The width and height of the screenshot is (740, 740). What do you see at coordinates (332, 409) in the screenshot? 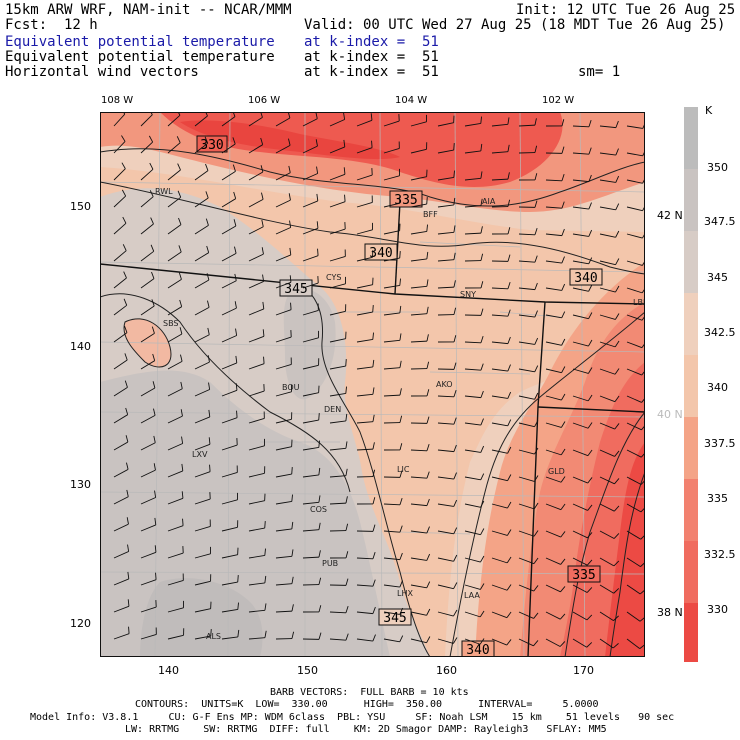
I see `station-den: DEN` at bounding box center [332, 409].